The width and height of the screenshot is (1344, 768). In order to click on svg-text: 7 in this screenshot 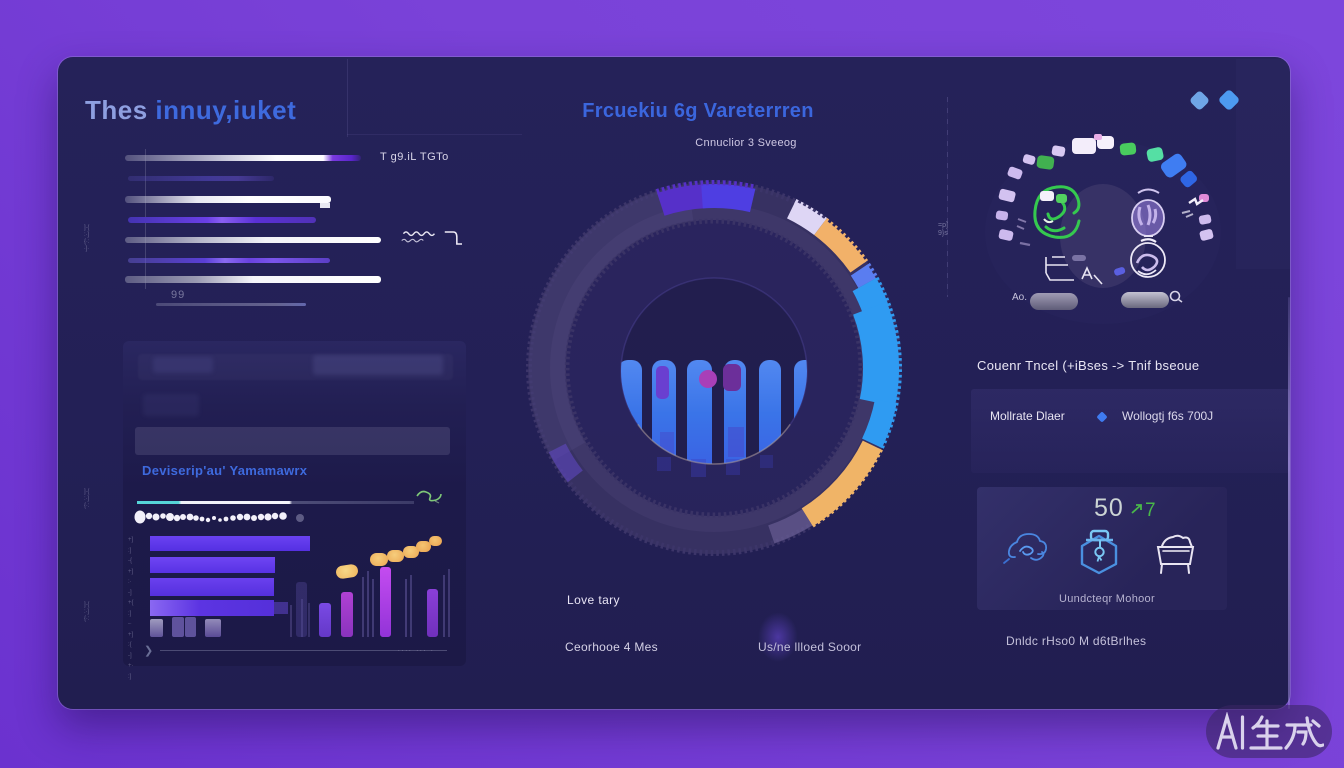, I will do `click(1150, 509)`.